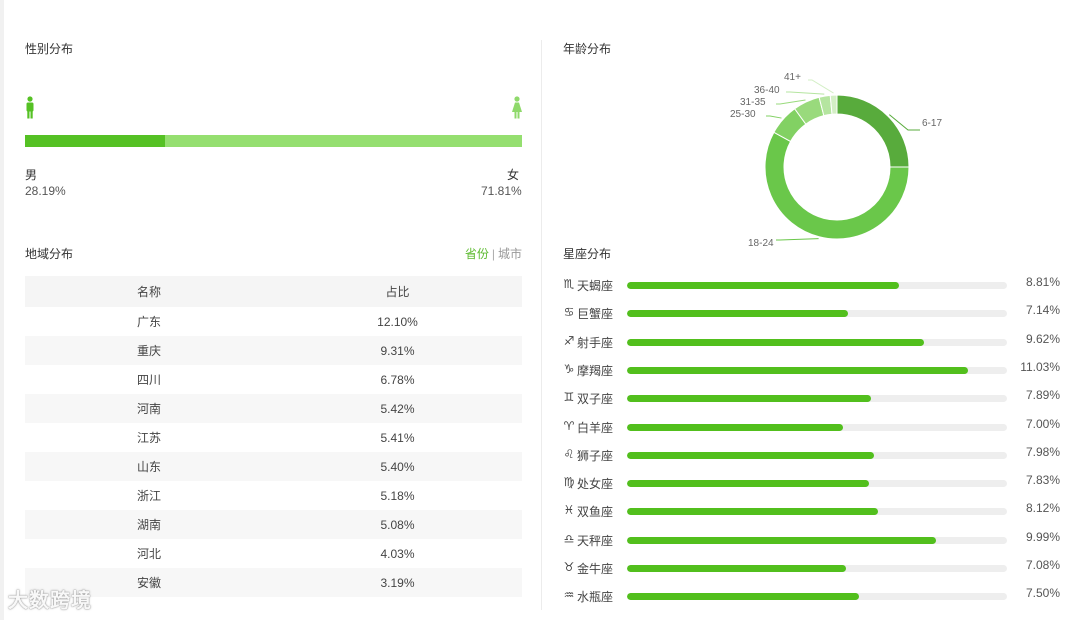 This screenshot has height=620, width=1080. What do you see at coordinates (753, 102) in the screenshot?
I see `age-label: 31-35` at bounding box center [753, 102].